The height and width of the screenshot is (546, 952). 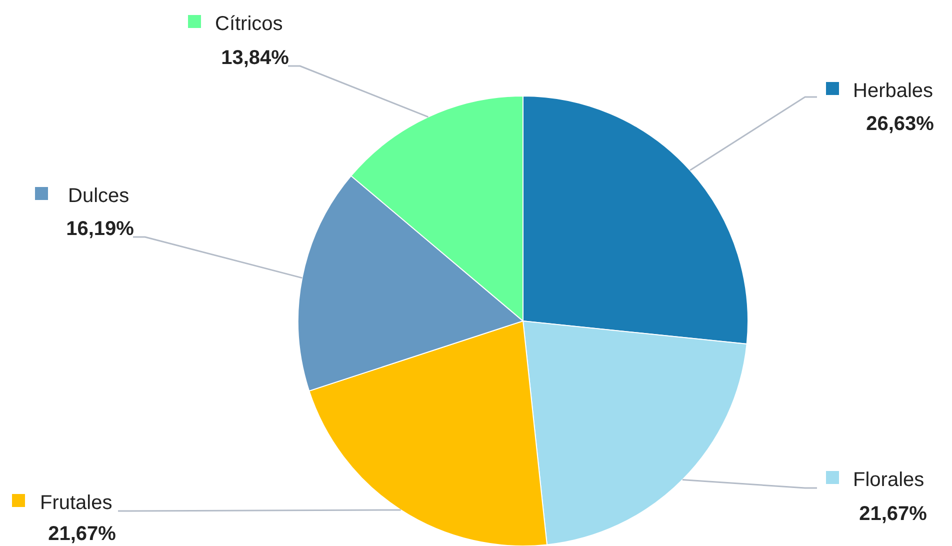 What do you see at coordinates (100, 229) in the screenshot?
I see `data-label: 16,19%` at bounding box center [100, 229].